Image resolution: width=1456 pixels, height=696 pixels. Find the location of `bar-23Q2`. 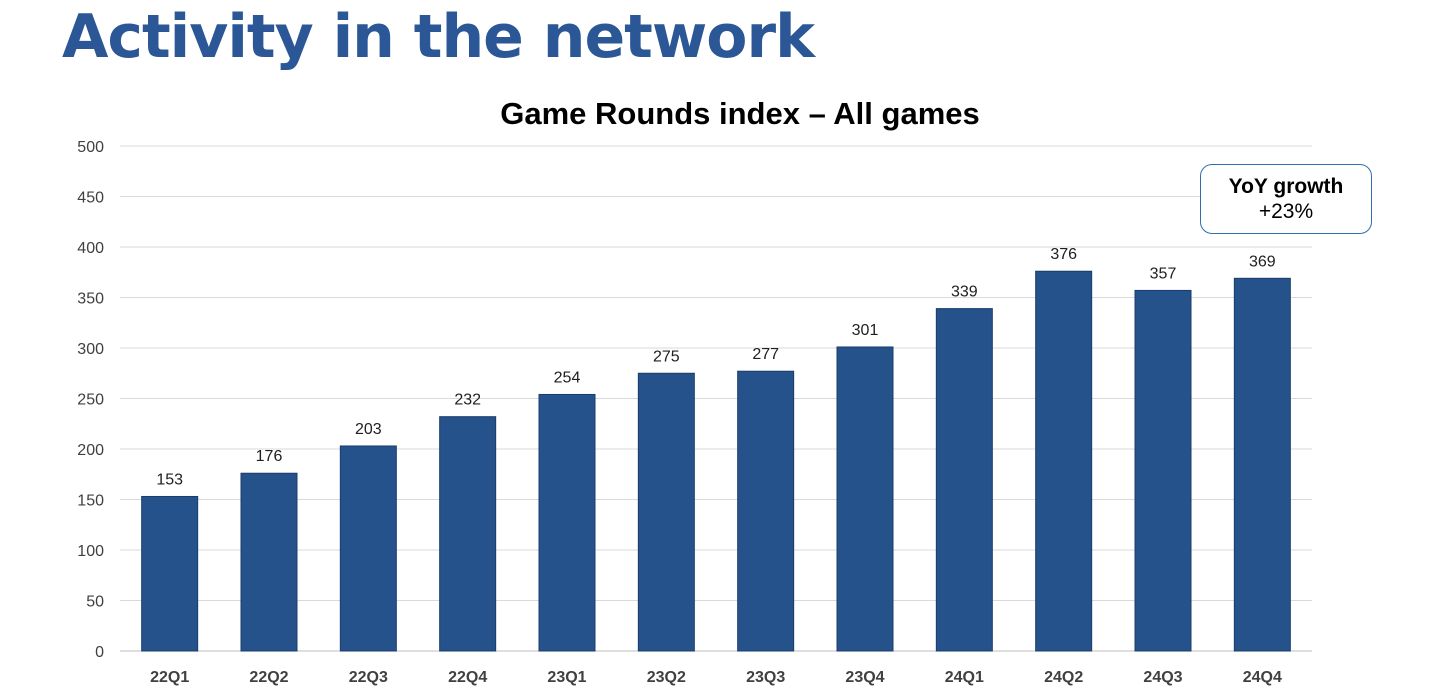

bar-23Q2 is located at coordinates (666, 512).